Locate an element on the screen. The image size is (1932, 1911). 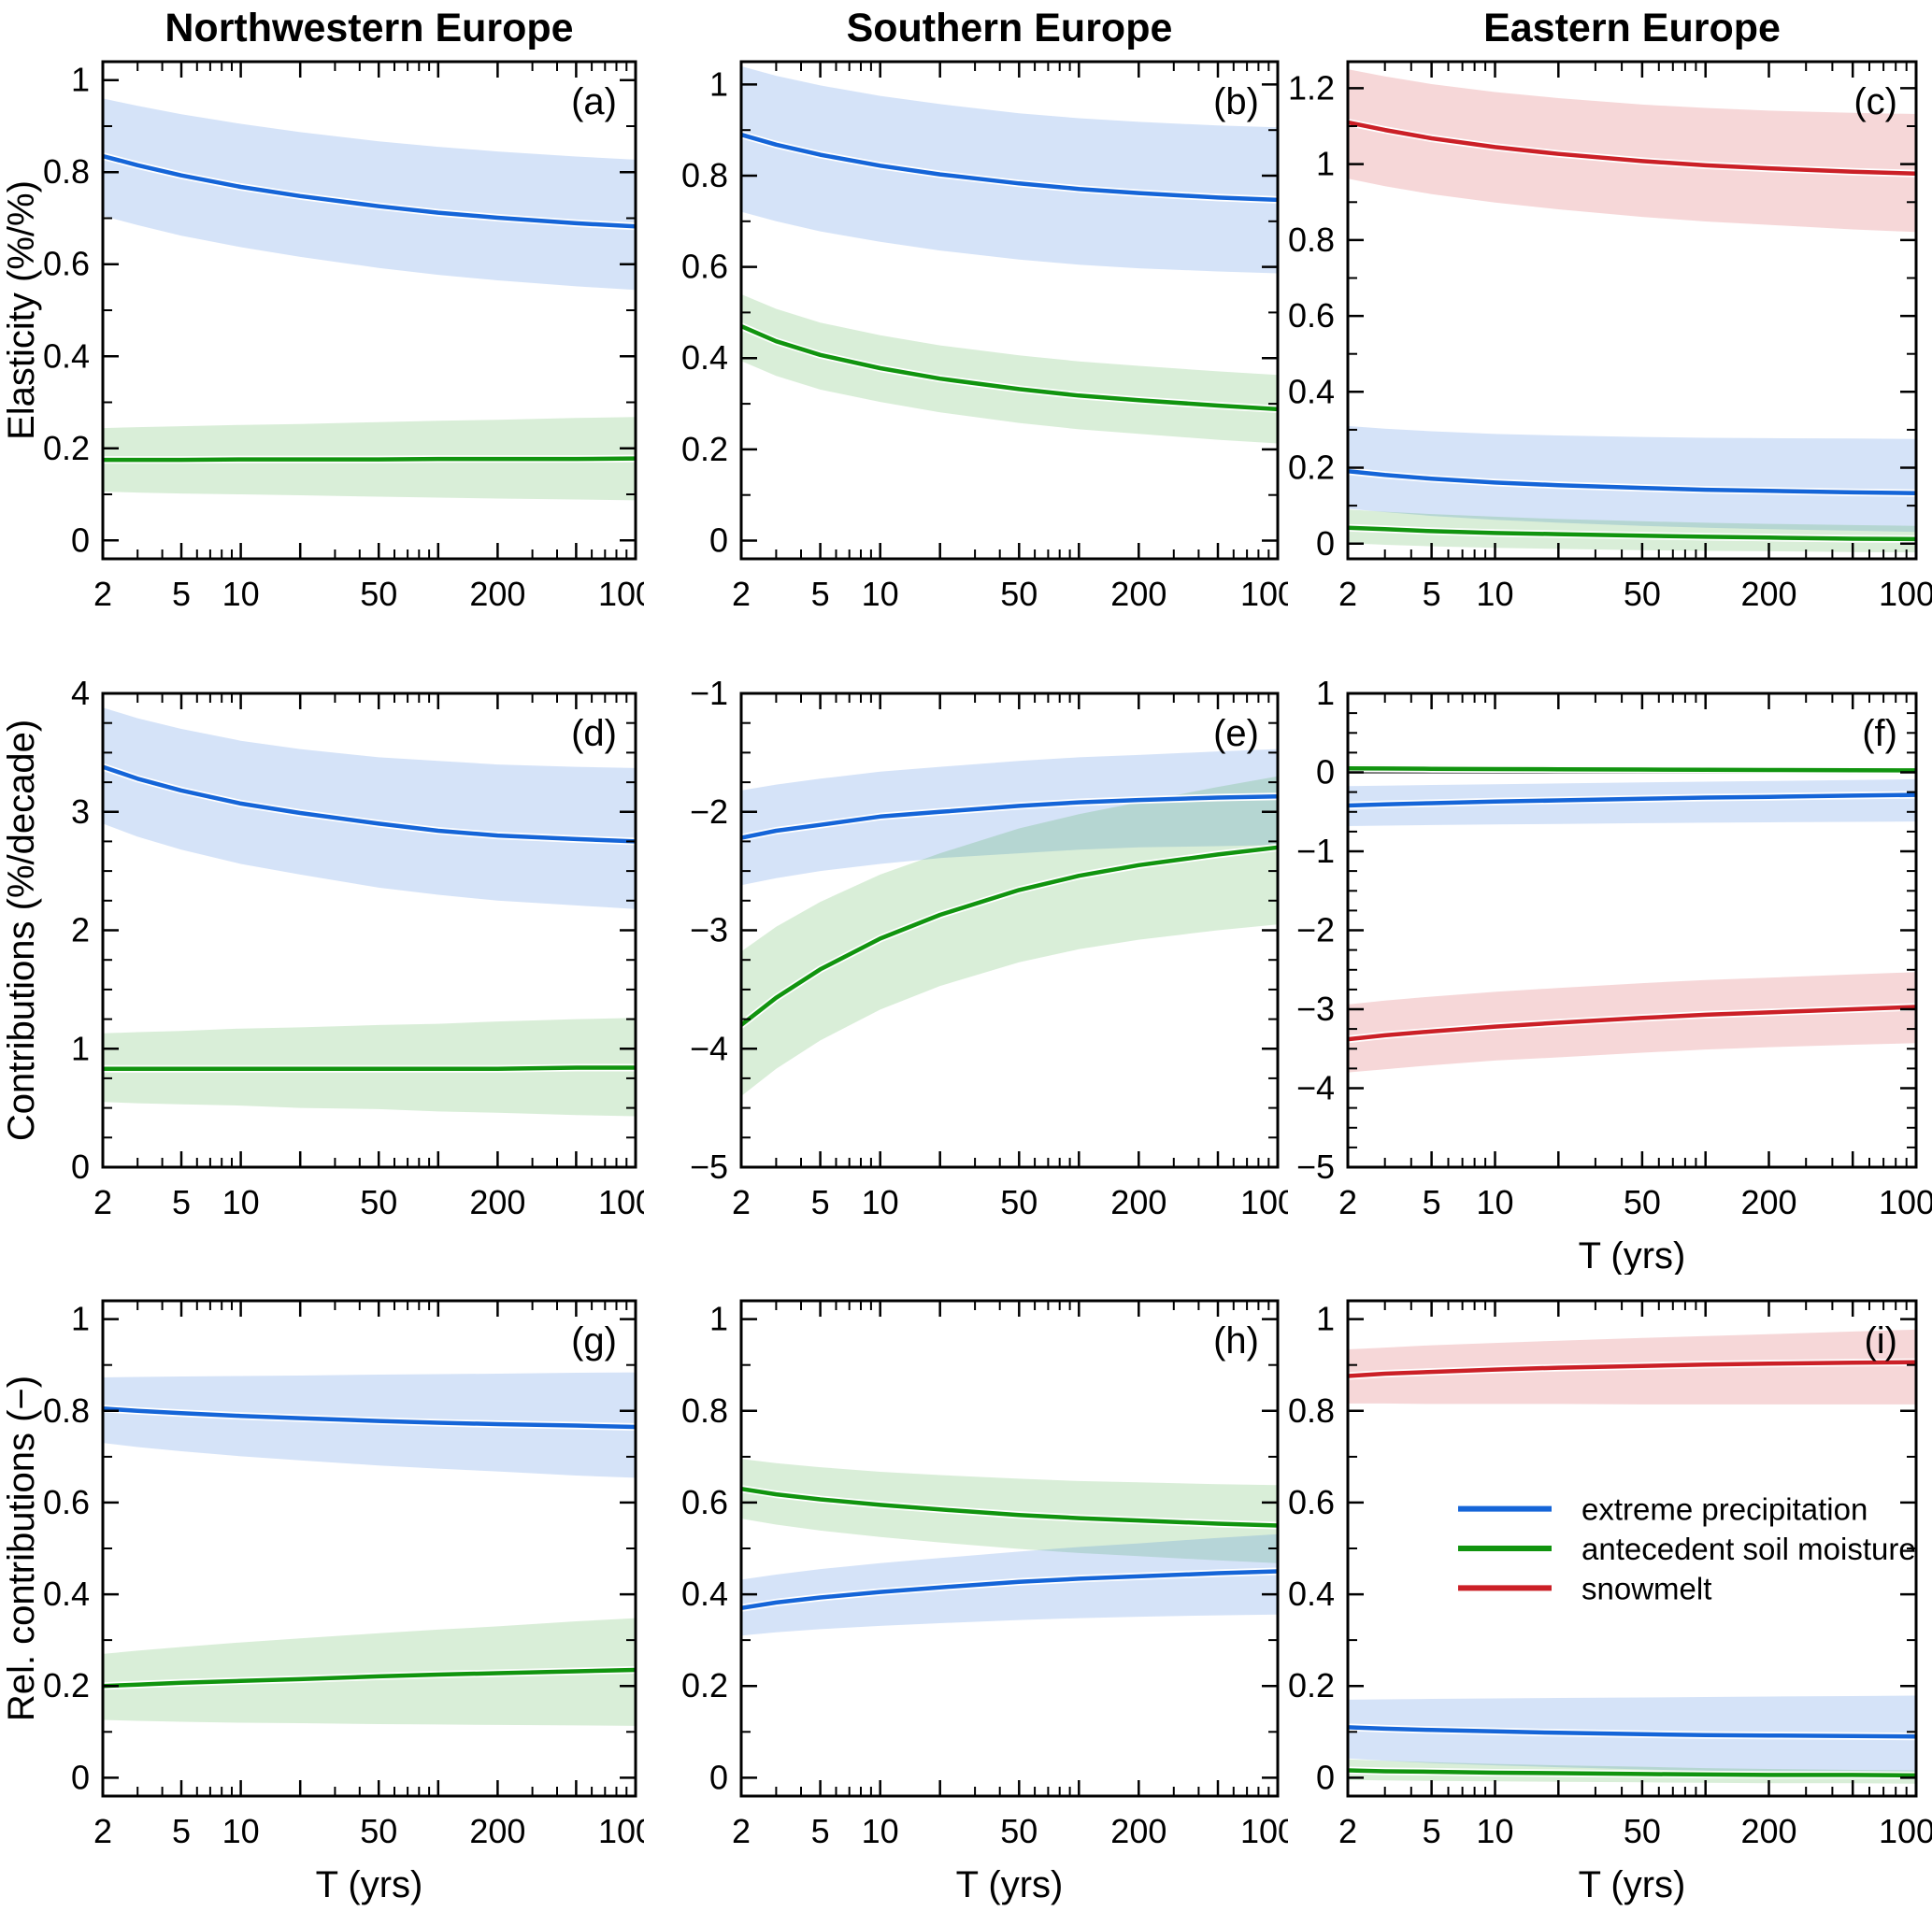
panel-letter: (h) is located at coordinates (1236, 1341).